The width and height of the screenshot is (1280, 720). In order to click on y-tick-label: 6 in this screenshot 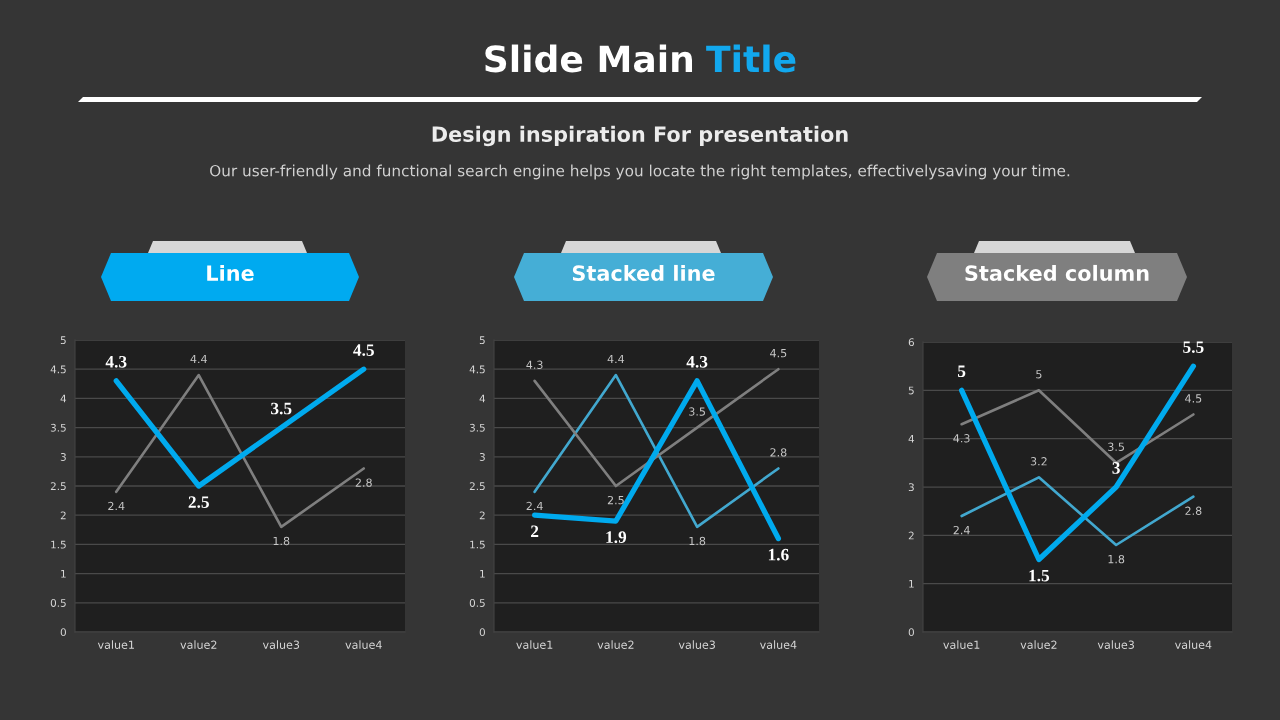, I will do `click(911, 342)`.